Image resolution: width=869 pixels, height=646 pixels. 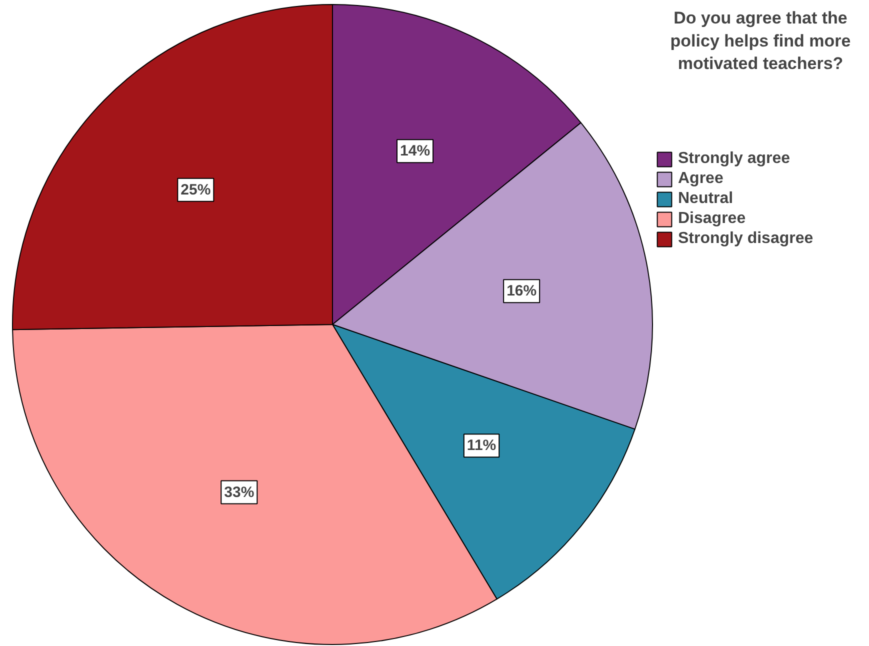 What do you see at coordinates (521, 291) in the screenshot?
I see `data-label: 16%` at bounding box center [521, 291].